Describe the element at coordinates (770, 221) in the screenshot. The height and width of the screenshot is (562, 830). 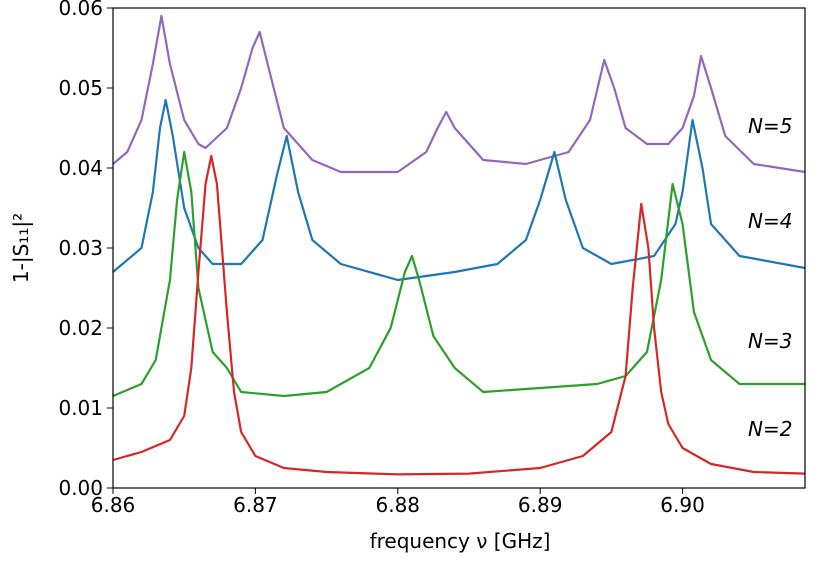
I see `series-label: N=4` at that location.